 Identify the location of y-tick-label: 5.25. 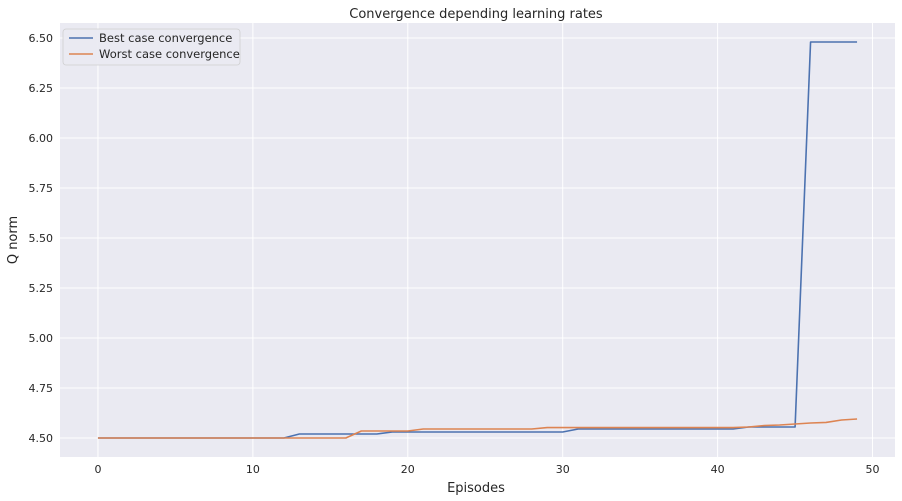
(41, 288).